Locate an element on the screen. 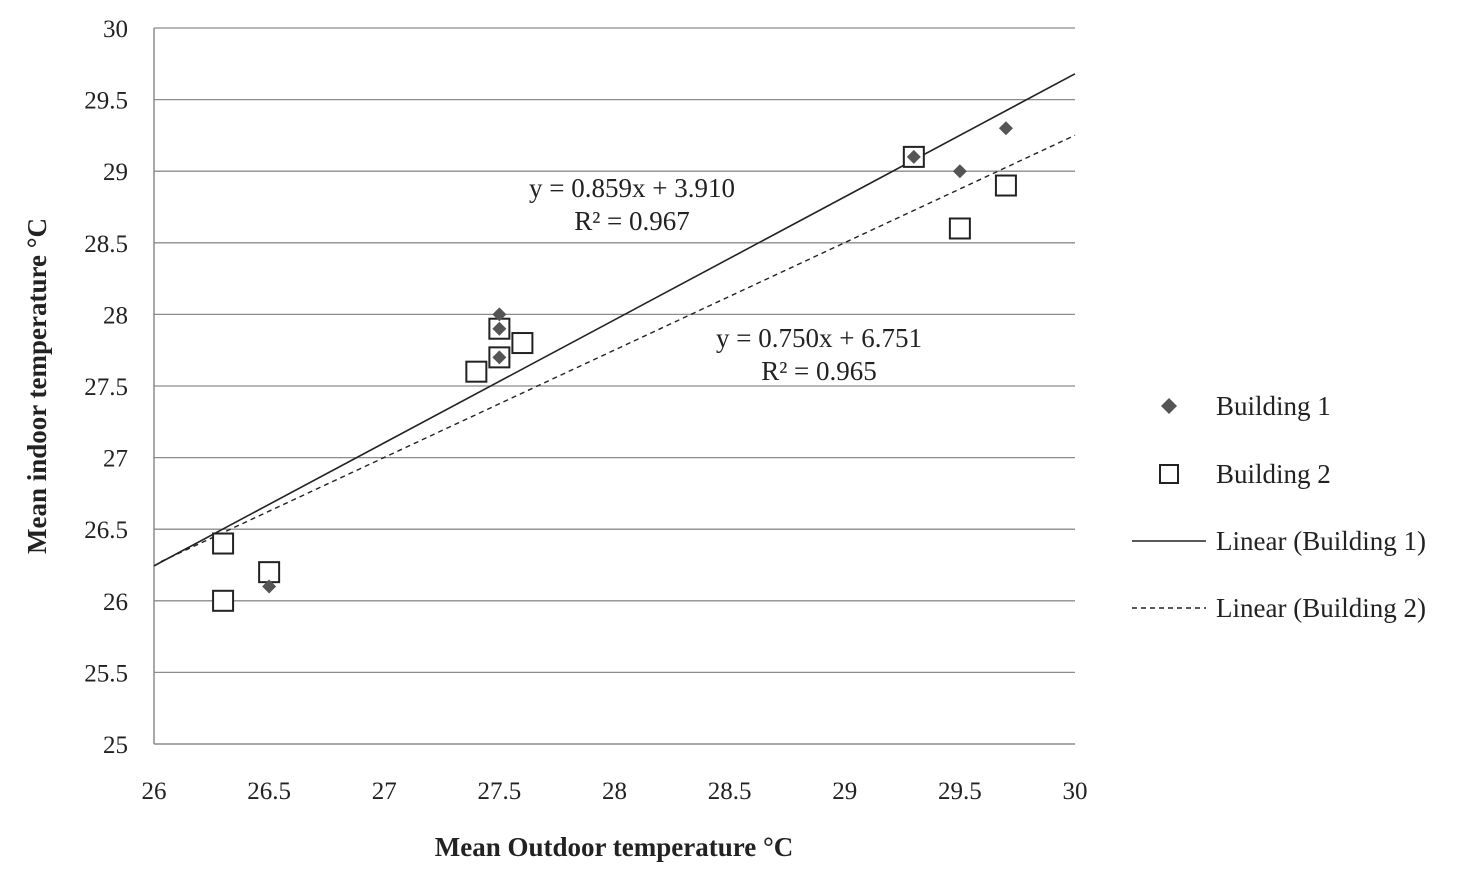  legend-item-linear-building-1: Linear (Building 1) is located at coordinates (1279, 541).